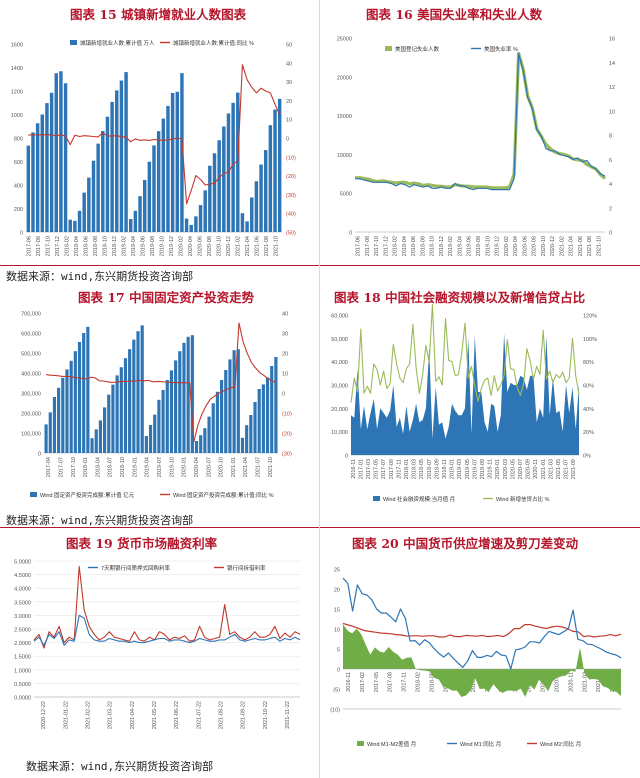 The height and width of the screenshot is (778, 640). What do you see at coordinates (369, 469) in the screenshot?
I see `x-tick-label: 2017-03` at bounding box center [369, 469].